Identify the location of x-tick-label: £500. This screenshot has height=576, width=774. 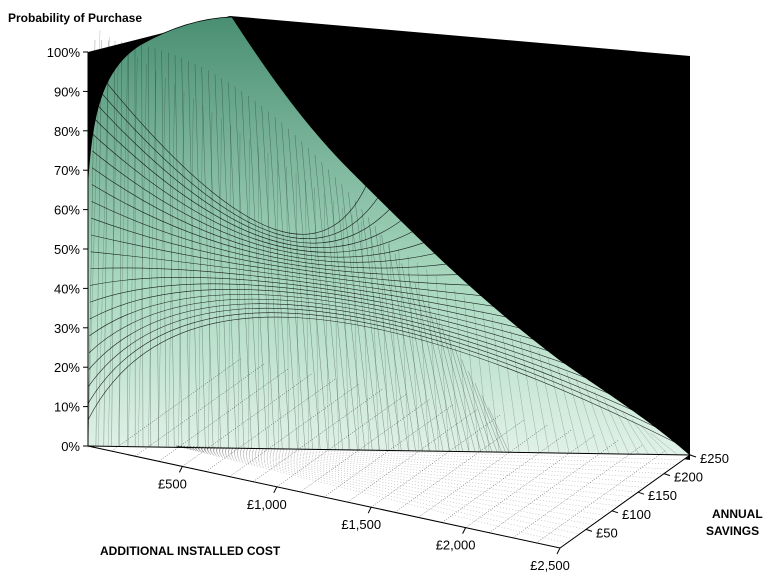
(172, 483).